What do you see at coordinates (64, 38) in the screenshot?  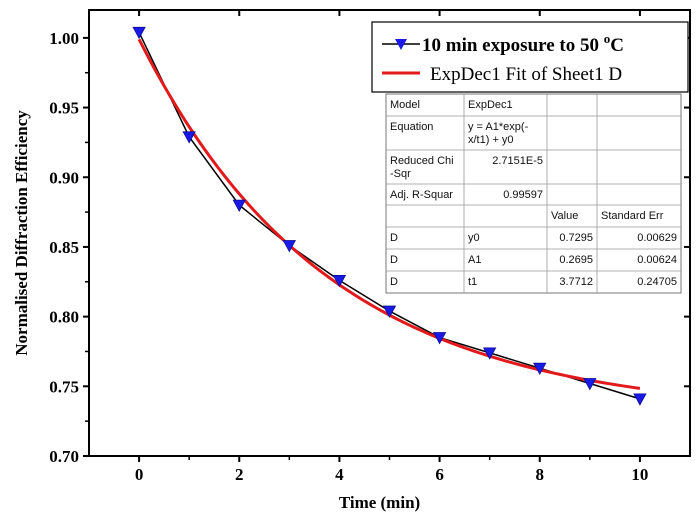 I see `y-tick-label: 1.00` at bounding box center [64, 38].